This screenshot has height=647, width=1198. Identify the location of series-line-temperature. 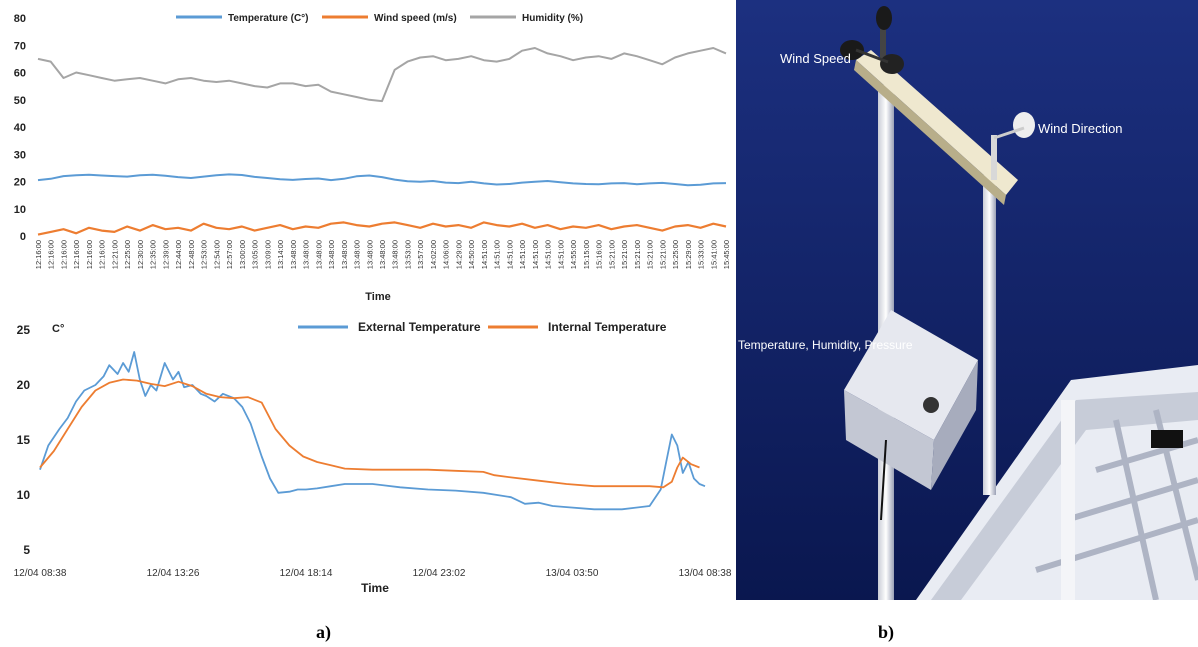
(382, 180).